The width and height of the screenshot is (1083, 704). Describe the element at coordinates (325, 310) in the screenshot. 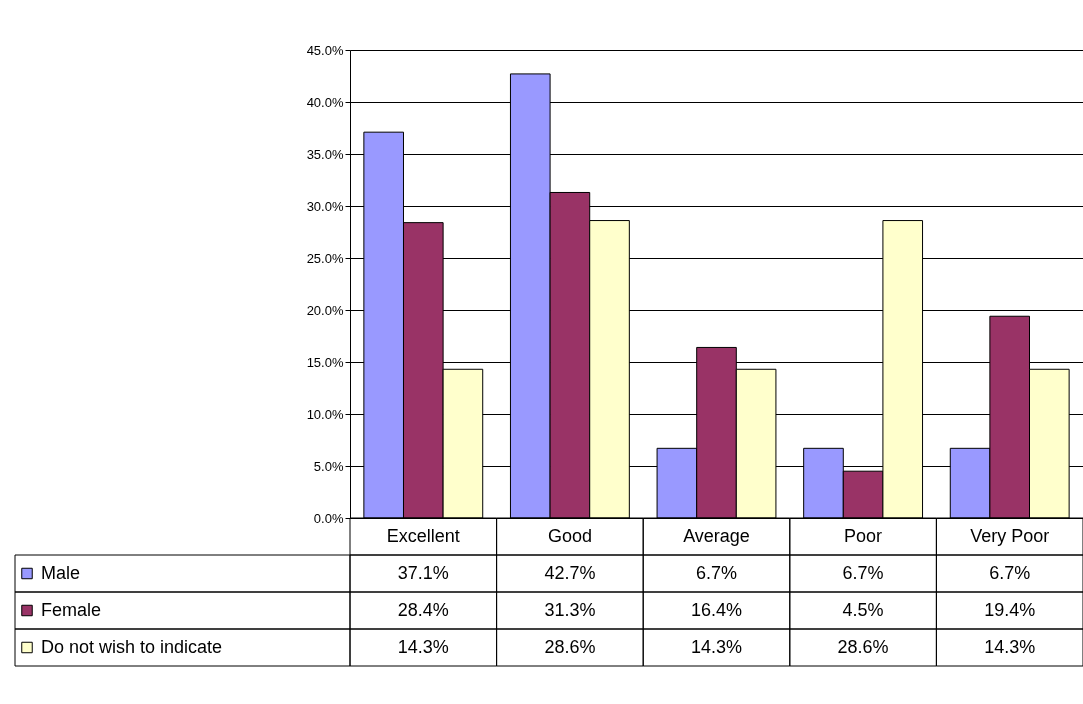

I see `y-tick-label: 20.0%` at that location.